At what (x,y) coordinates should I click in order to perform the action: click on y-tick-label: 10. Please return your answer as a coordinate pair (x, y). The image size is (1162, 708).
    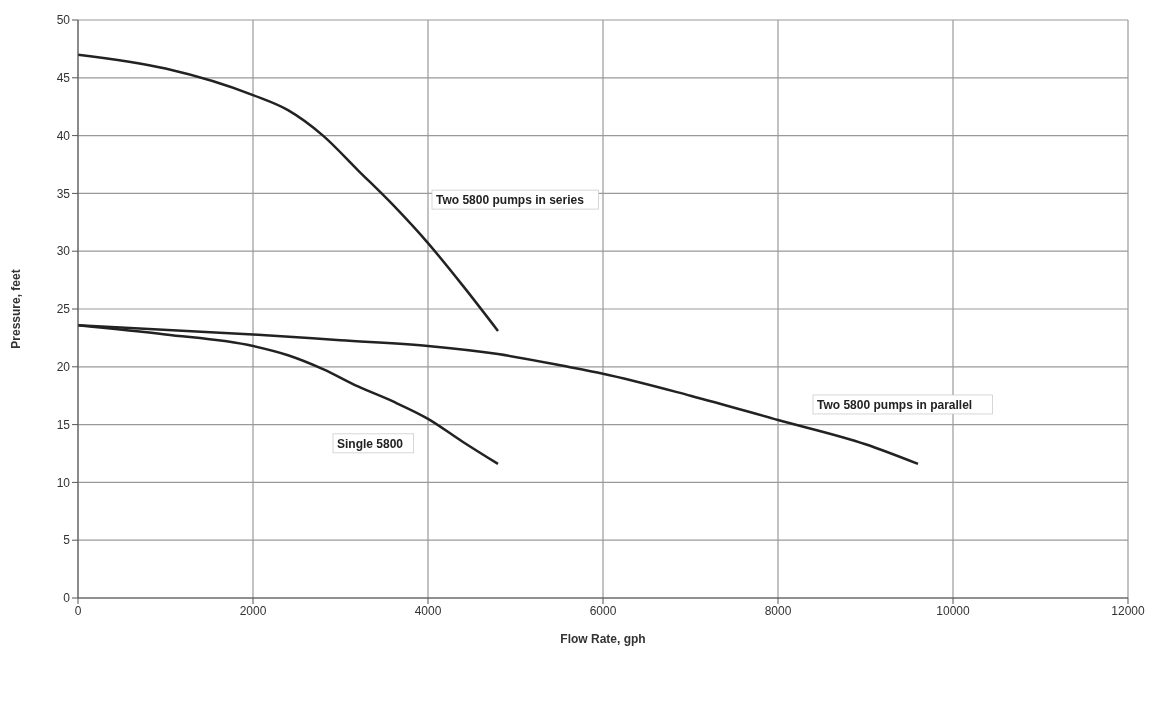
    Looking at the image, I should click on (63, 482).